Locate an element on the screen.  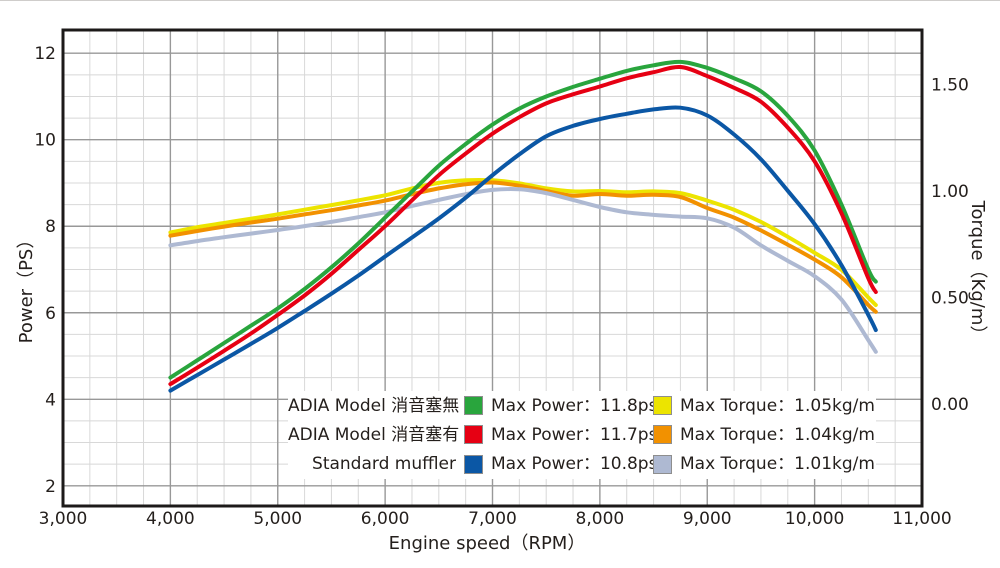
x-axis-tick-label: 10,000 is located at coordinates (814, 519).